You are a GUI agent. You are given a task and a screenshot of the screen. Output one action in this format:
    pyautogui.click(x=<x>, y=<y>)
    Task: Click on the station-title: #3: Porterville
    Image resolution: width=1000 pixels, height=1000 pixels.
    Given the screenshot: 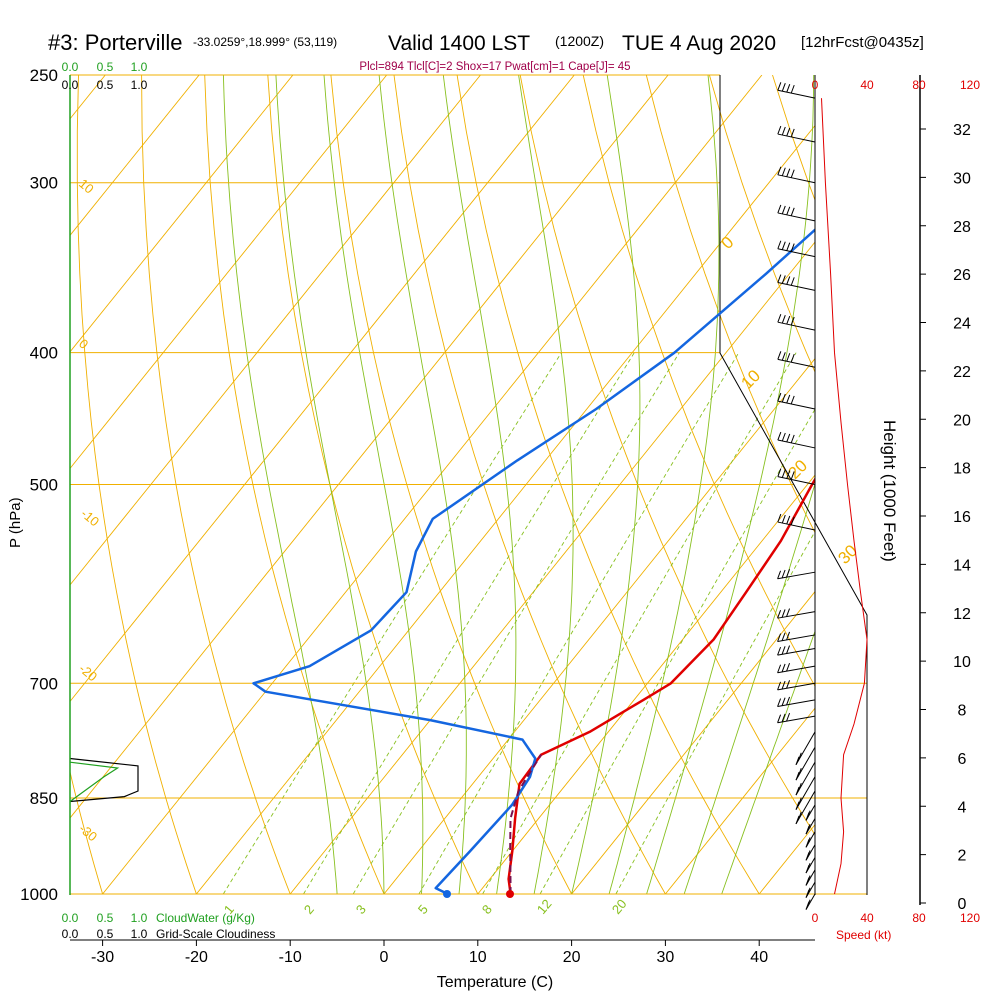 What is the action you would take?
    pyautogui.click(x=115, y=42)
    